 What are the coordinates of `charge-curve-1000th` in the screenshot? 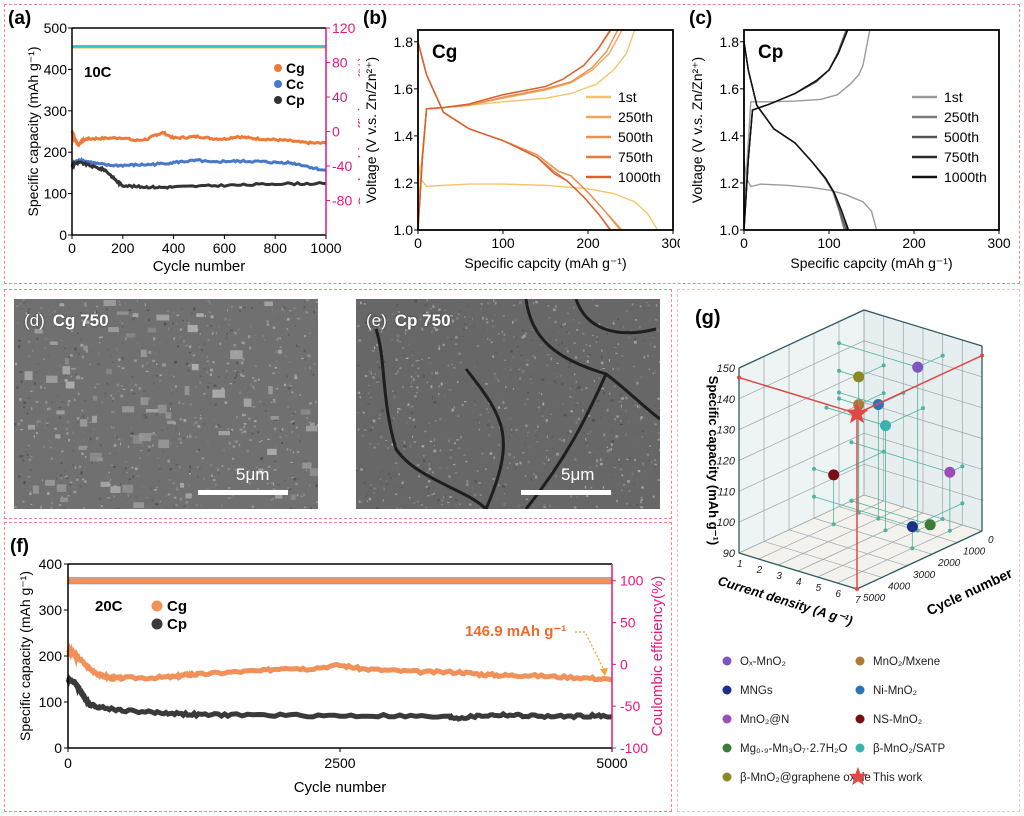 It's located at (796, 130).